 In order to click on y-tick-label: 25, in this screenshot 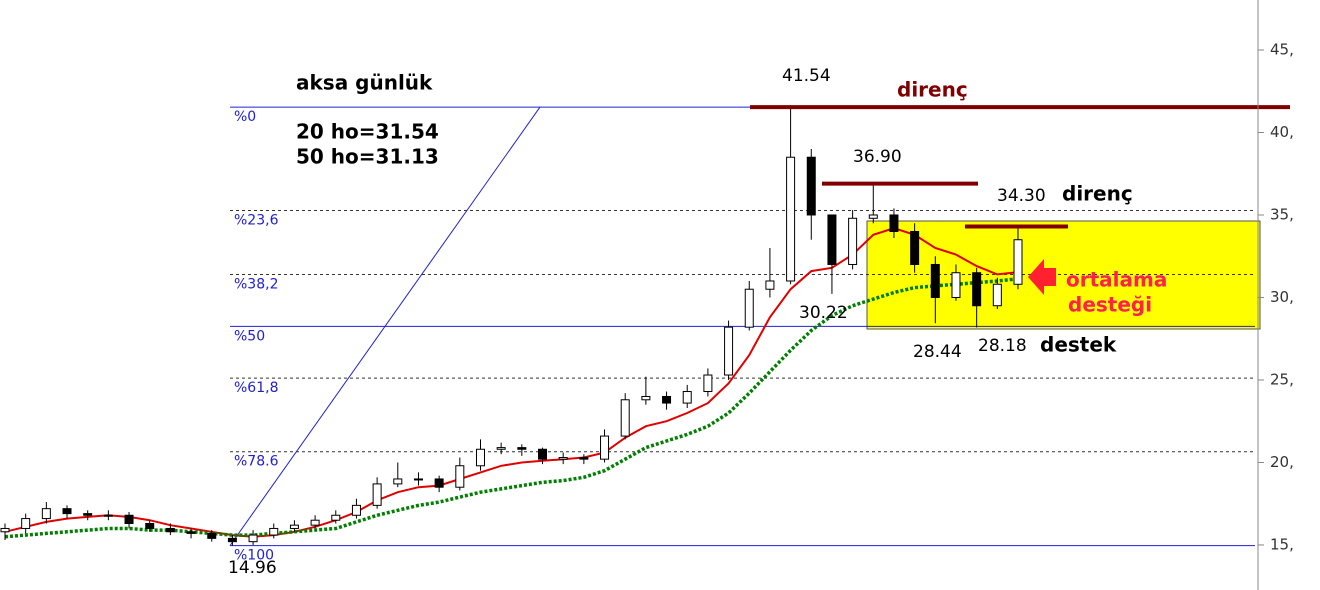, I will do `click(1282, 379)`.